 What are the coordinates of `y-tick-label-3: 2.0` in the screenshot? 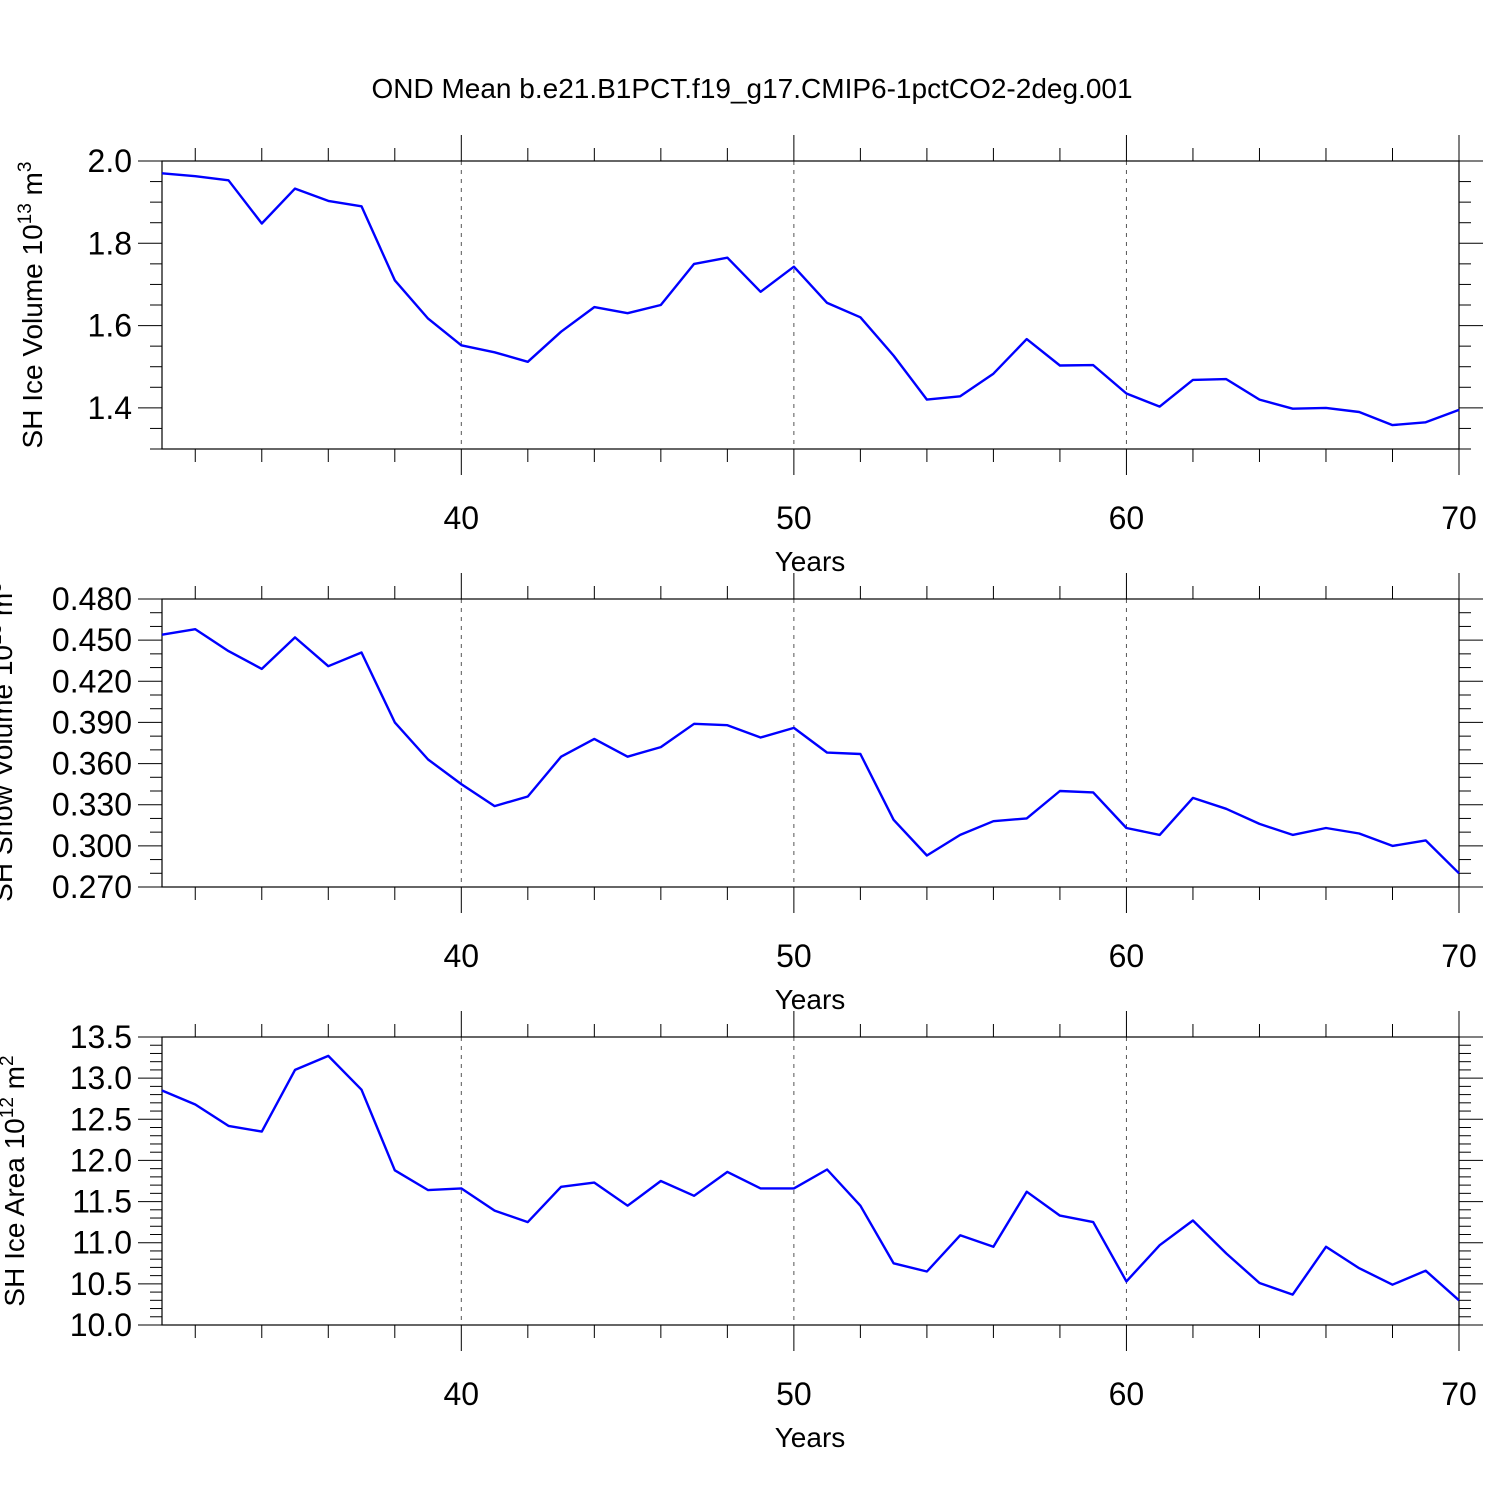 It's located at (110, 161).